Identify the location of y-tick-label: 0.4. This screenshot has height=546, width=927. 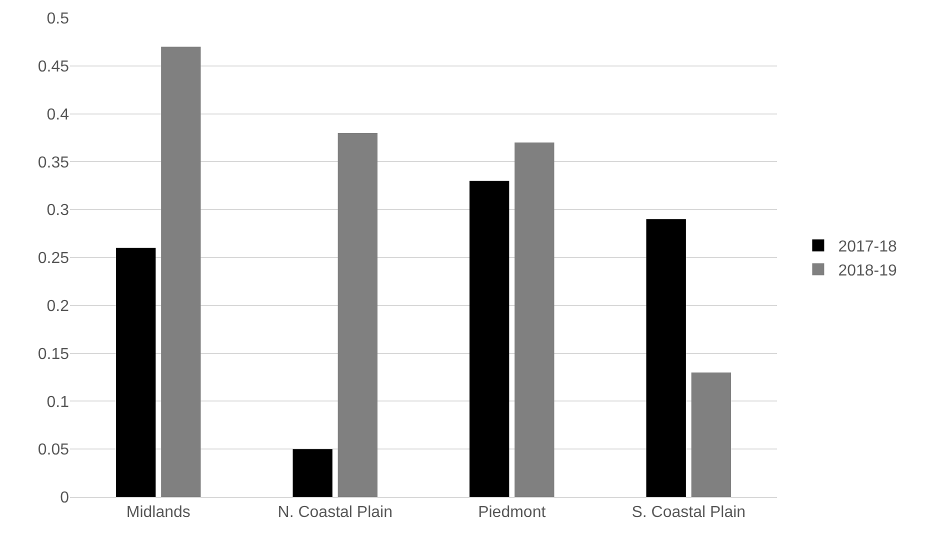
(58, 115).